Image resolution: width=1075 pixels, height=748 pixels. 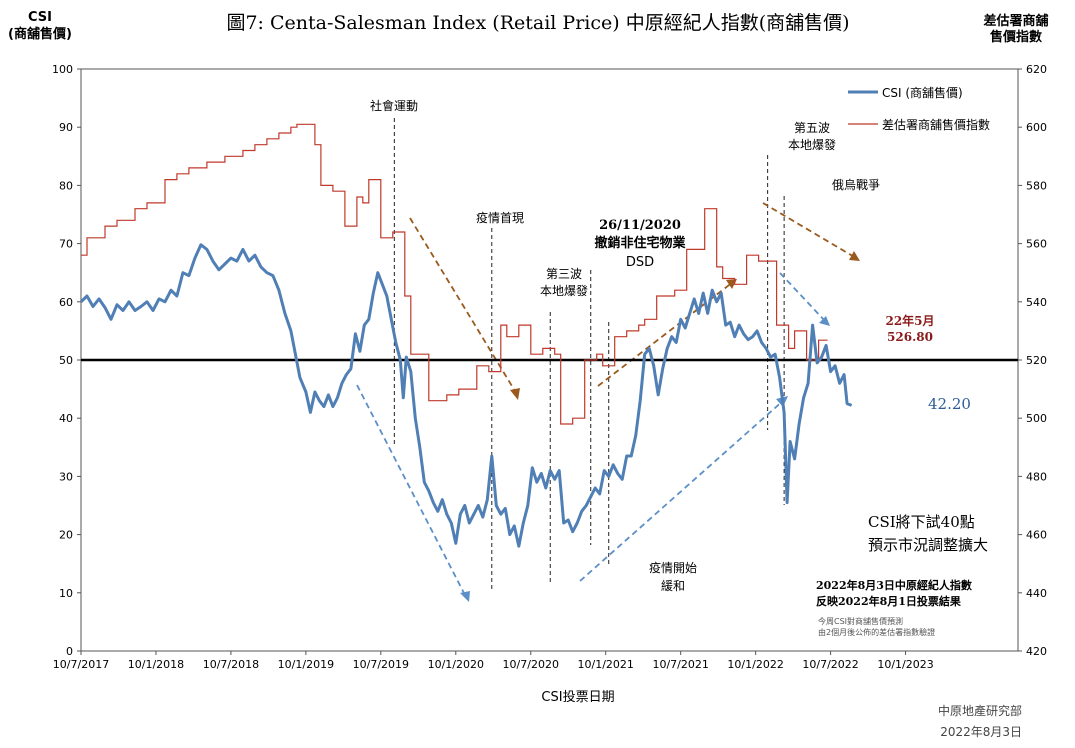 I want to click on footer-date: 2022年8月3日, so click(x=981, y=732).